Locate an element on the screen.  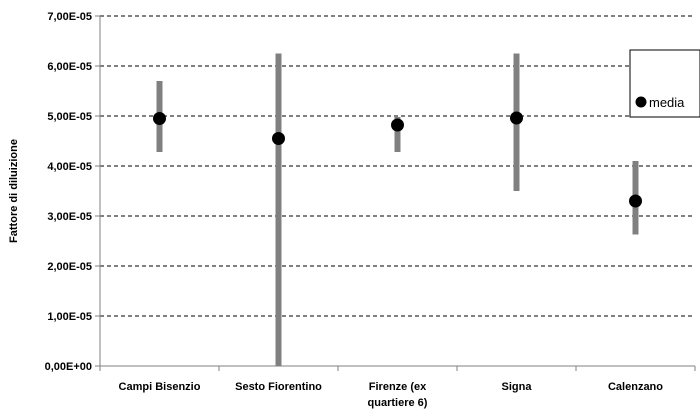
x-tick-label: Calenzano is located at coordinates (635, 387).